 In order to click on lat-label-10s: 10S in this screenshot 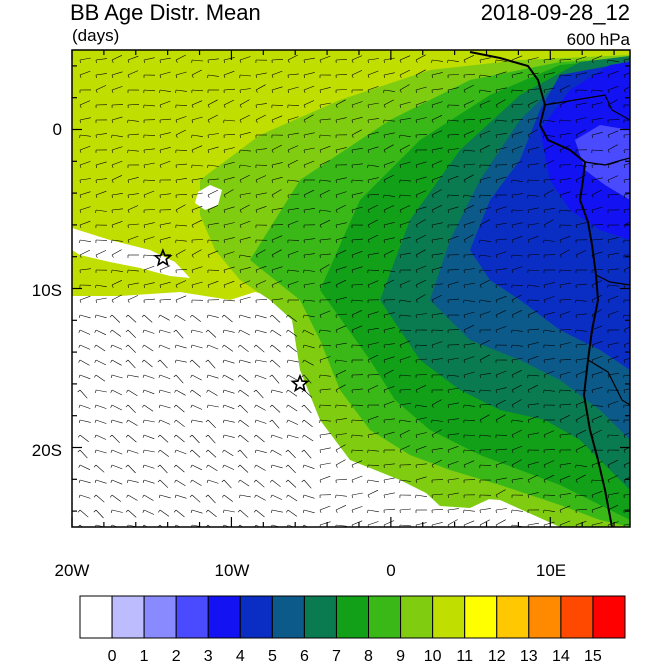, I will do `click(46, 290)`.